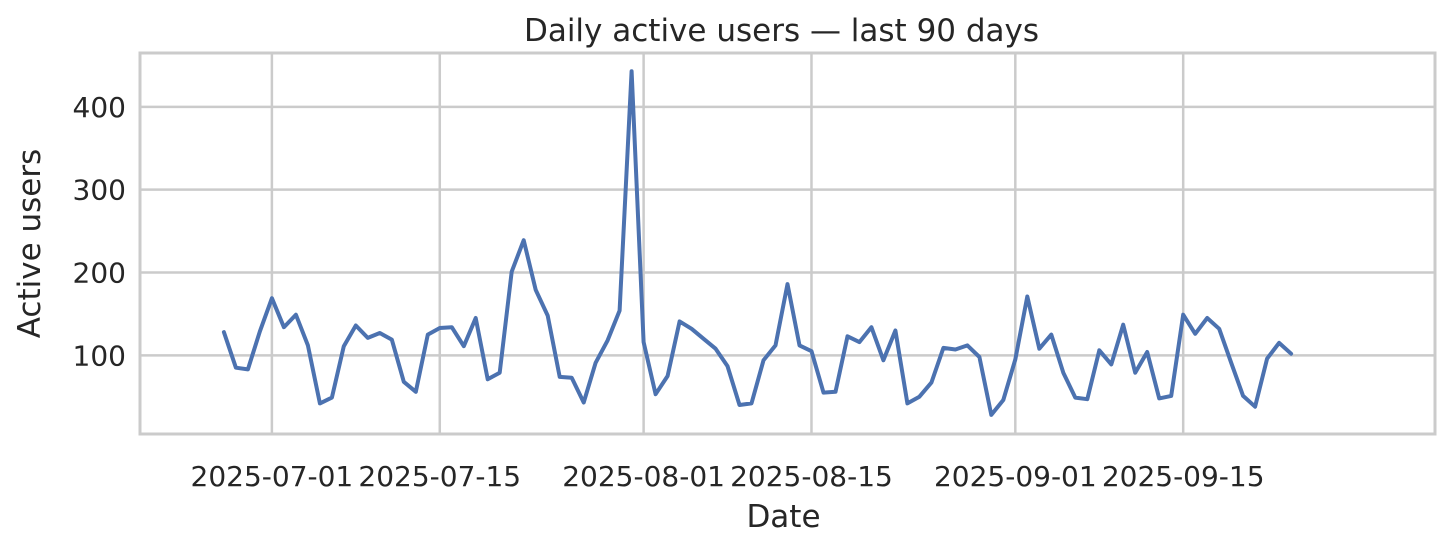 The height and width of the screenshot is (549, 1448). Describe the element at coordinates (99, 355) in the screenshot. I see `y-tick-label: 100` at that location.